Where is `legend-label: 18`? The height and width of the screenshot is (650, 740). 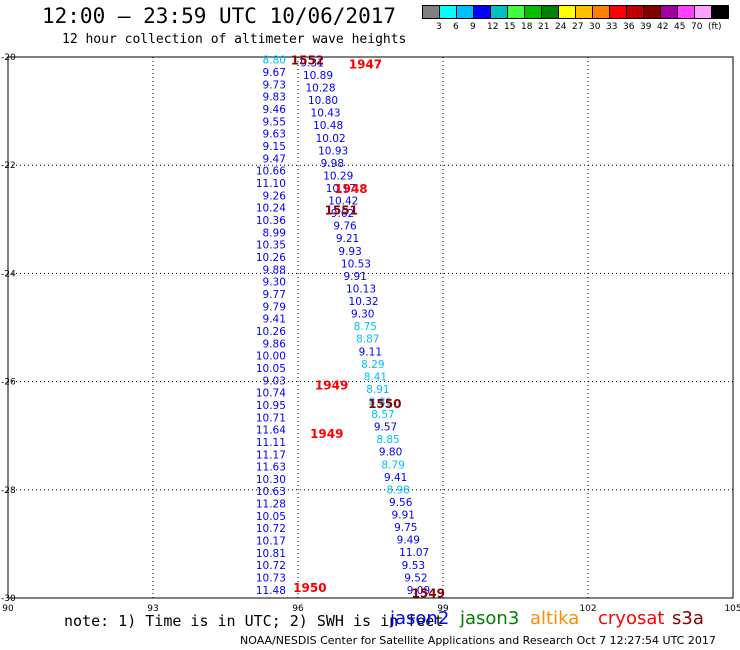 legend-label: 18 is located at coordinates (527, 27).